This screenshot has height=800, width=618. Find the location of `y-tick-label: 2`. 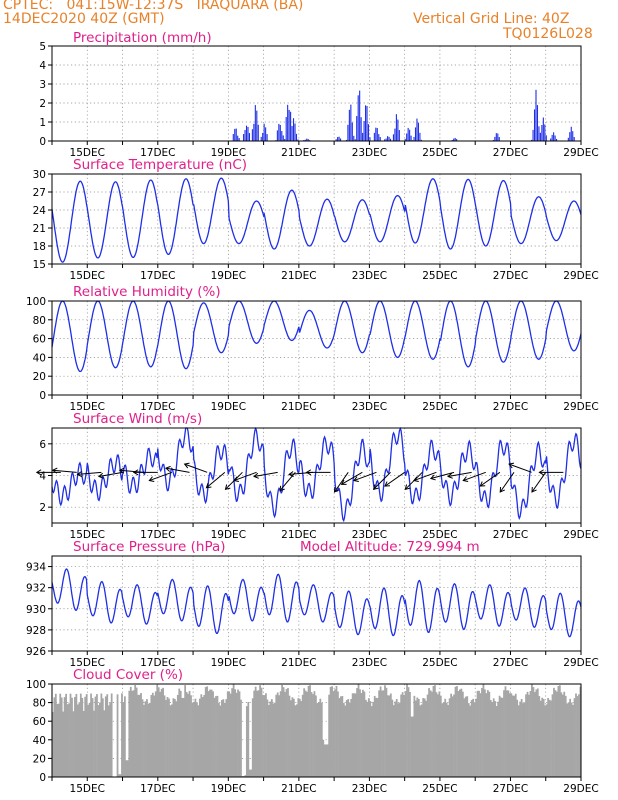

y-tick-label: 2 is located at coordinates (42, 508).